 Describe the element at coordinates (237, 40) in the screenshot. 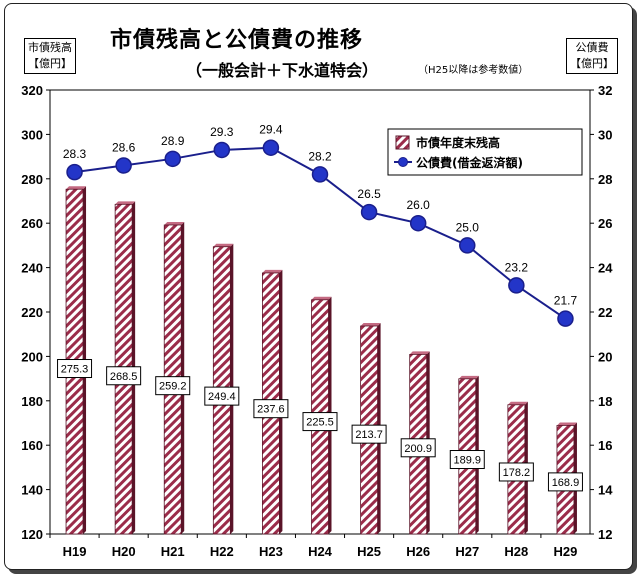

I see `chart-title: 市債残高と公債費の推移` at that location.